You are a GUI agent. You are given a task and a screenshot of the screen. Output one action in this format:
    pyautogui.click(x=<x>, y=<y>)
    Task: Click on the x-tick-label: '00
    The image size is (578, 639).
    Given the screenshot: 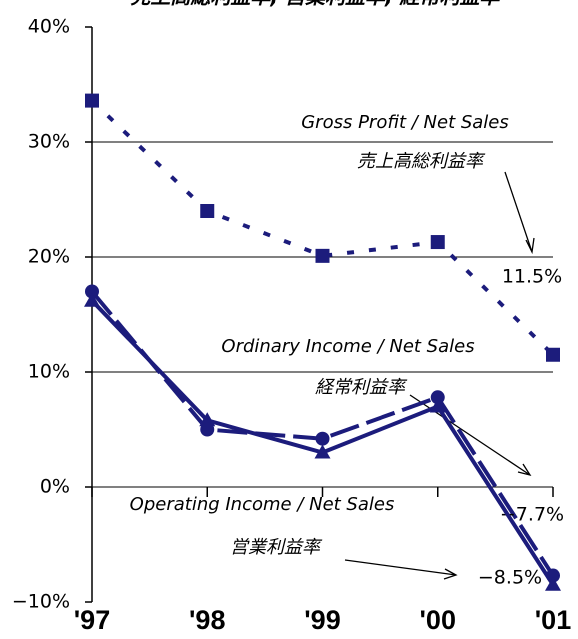 What is the action you would take?
    pyautogui.click(x=438, y=620)
    